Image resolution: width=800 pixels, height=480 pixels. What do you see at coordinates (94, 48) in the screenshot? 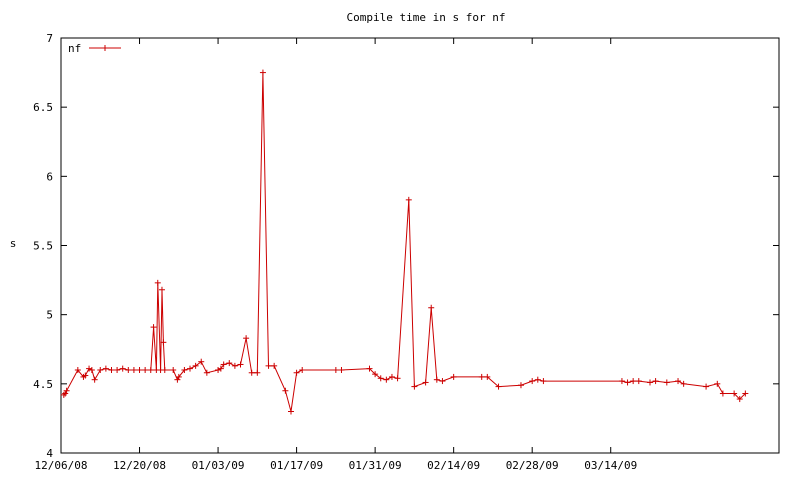
I see `legend: nf` at bounding box center [94, 48].